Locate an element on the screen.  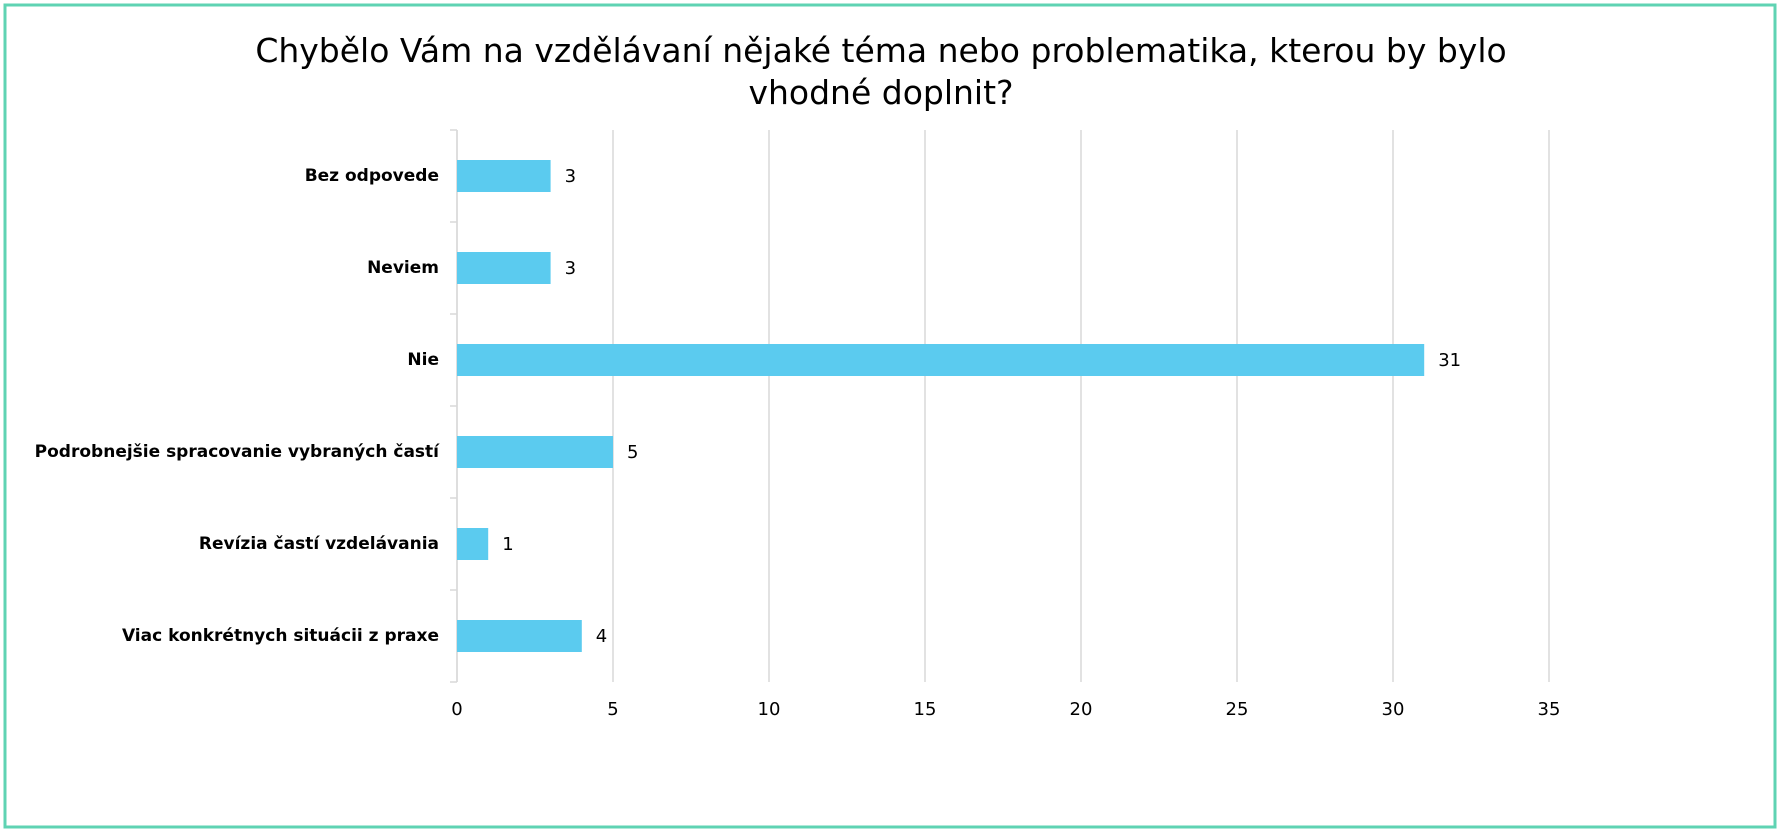
y-tick-label: Nie is located at coordinates (423, 360).